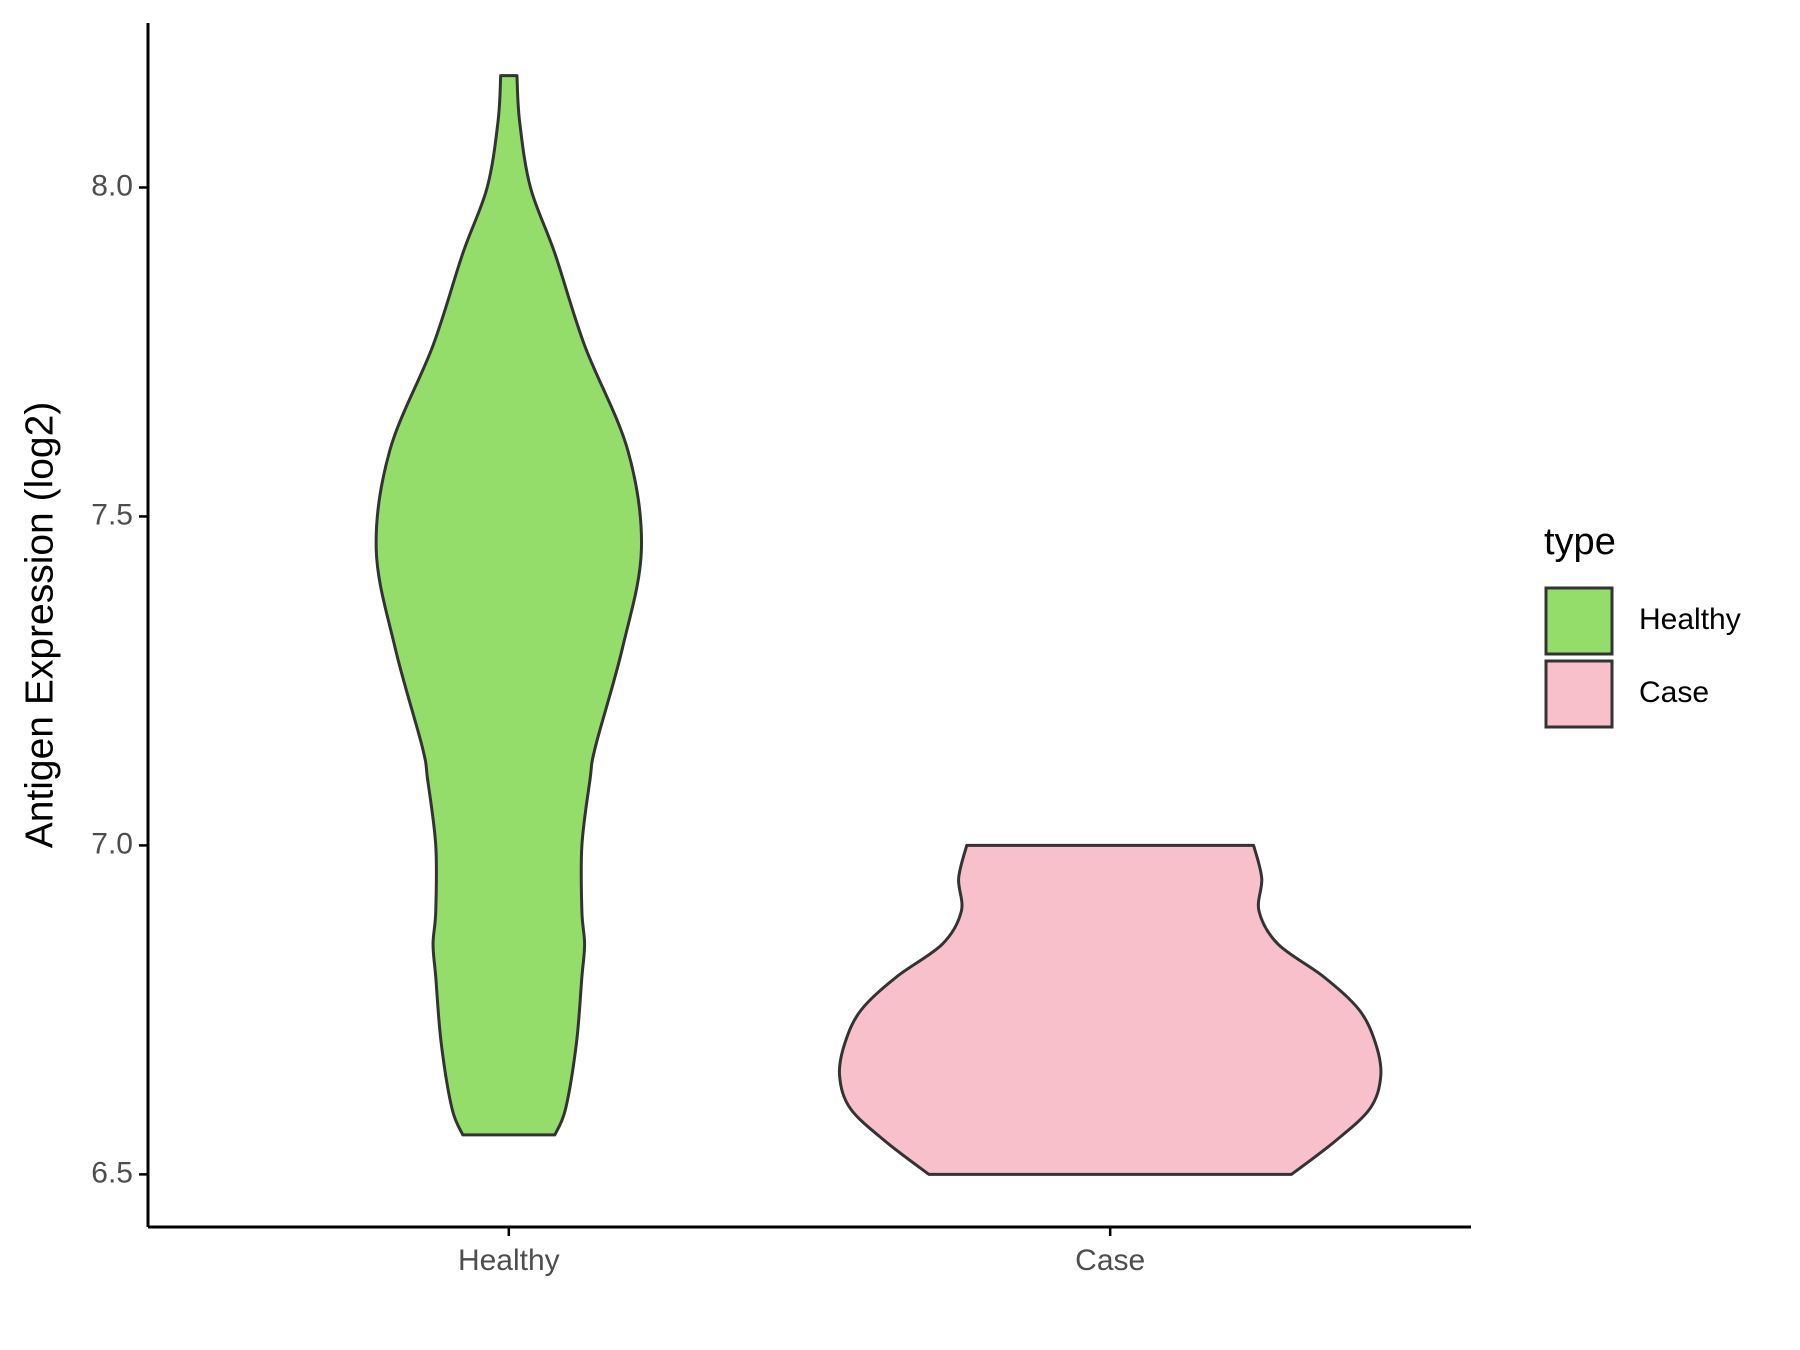  What do you see at coordinates (112, 514) in the screenshot?
I see `y-tick-label: 7.5` at bounding box center [112, 514].